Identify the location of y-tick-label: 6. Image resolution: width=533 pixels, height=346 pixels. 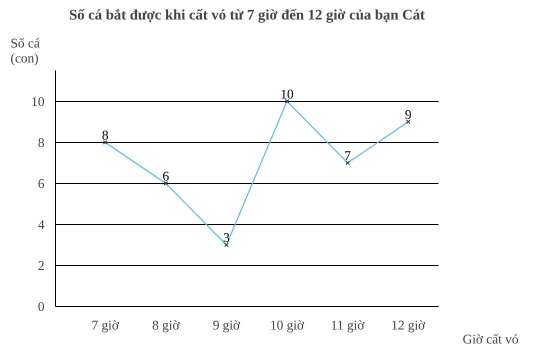
(41, 183).